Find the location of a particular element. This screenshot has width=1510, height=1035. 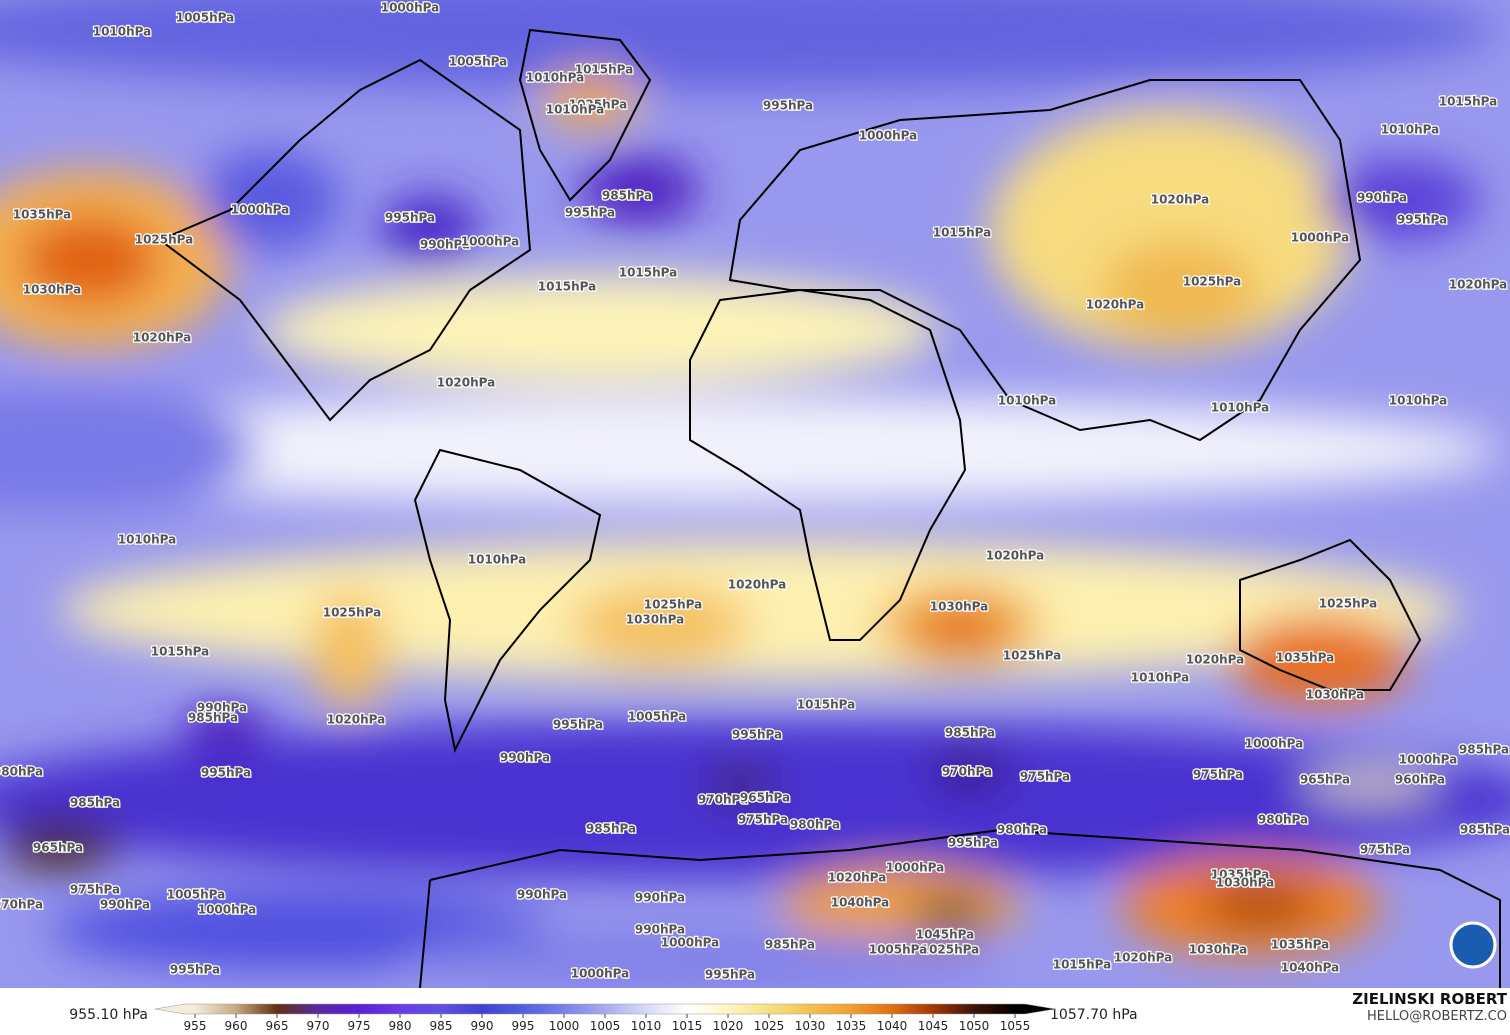

colorbar-max-label: 1057.70 hPa is located at coordinates (1094, 1015).